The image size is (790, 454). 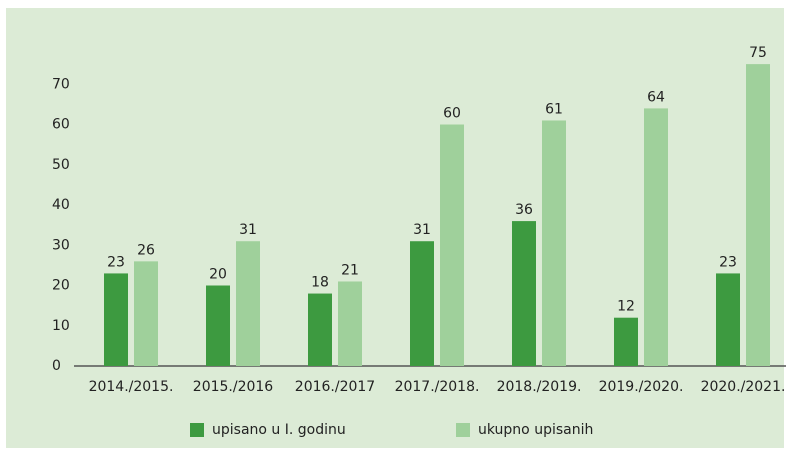 I want to click on data-label: 12, so click(x=626, y=307).